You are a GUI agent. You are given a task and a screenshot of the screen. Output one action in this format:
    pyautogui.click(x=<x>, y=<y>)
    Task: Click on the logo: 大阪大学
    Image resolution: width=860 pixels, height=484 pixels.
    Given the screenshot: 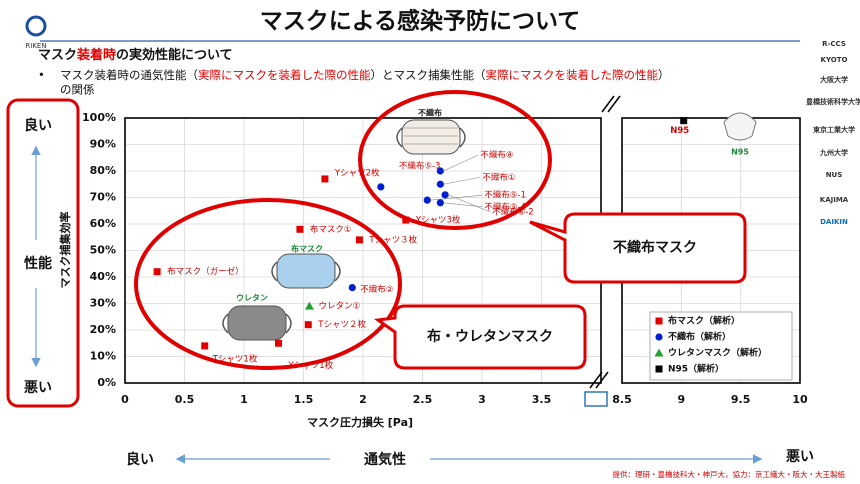 What is the action you would take?
    pyautogui.click(x=834, y=79)
    